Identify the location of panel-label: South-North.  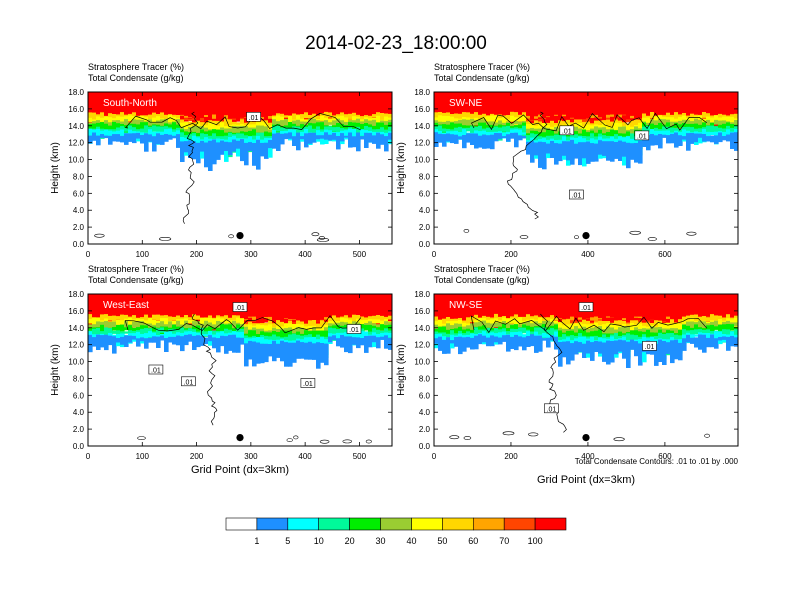
(130, 103).